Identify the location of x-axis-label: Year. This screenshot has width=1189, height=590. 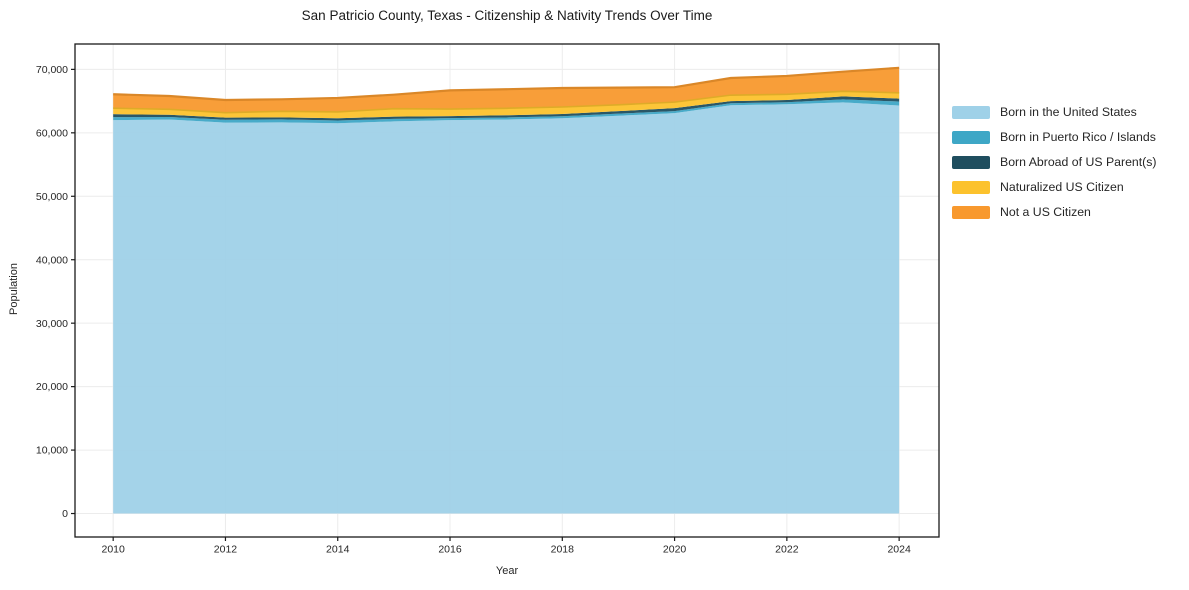
(507, 571).